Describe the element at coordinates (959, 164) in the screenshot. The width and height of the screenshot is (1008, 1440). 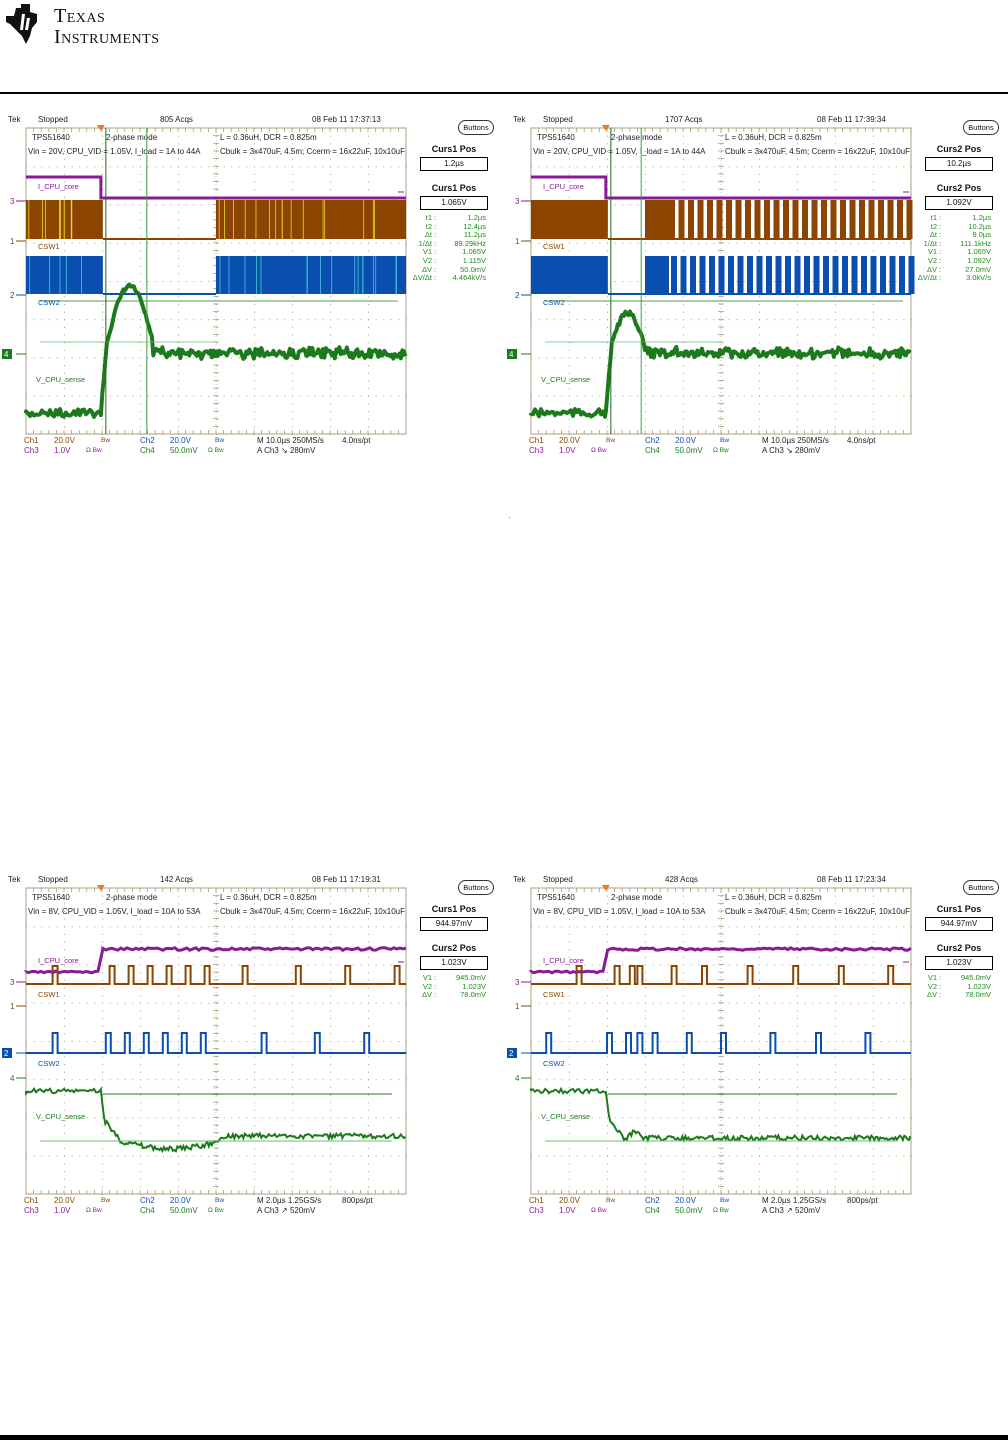
I see `cursor-a-value: 10.2µs` at that location.